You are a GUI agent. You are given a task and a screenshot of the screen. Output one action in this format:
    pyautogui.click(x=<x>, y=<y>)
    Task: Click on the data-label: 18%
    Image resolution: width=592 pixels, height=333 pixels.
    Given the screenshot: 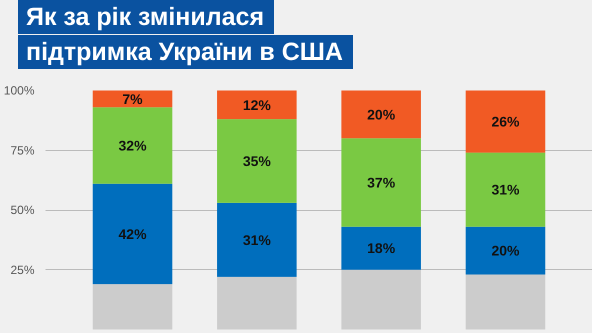 What is the action you would take?
    pyautogui.click(x=381, y=248)
    